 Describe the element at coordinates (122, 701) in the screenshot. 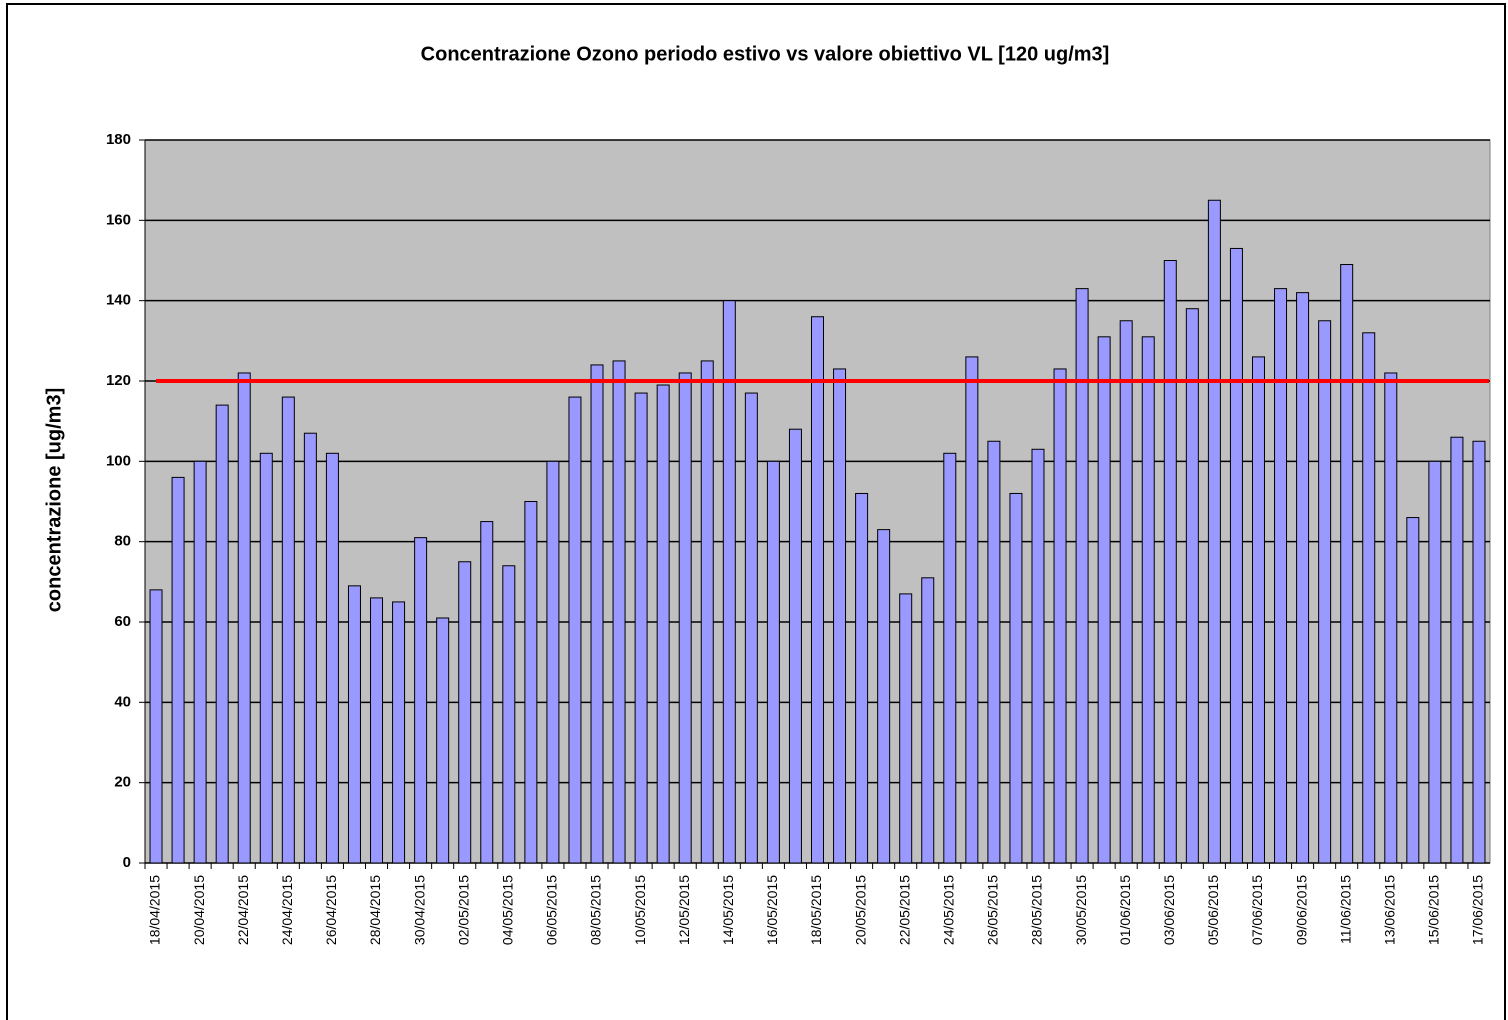

I see `y-tick-label: 40` at that location.